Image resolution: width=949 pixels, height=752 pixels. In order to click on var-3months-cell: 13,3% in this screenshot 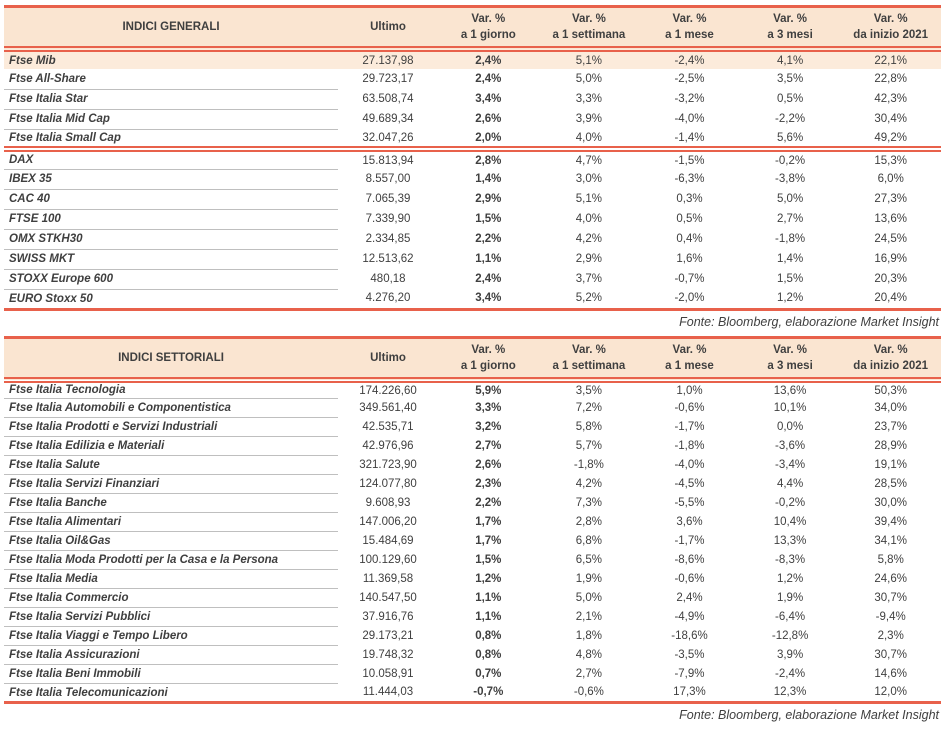, I will do `click(790, 541)`.